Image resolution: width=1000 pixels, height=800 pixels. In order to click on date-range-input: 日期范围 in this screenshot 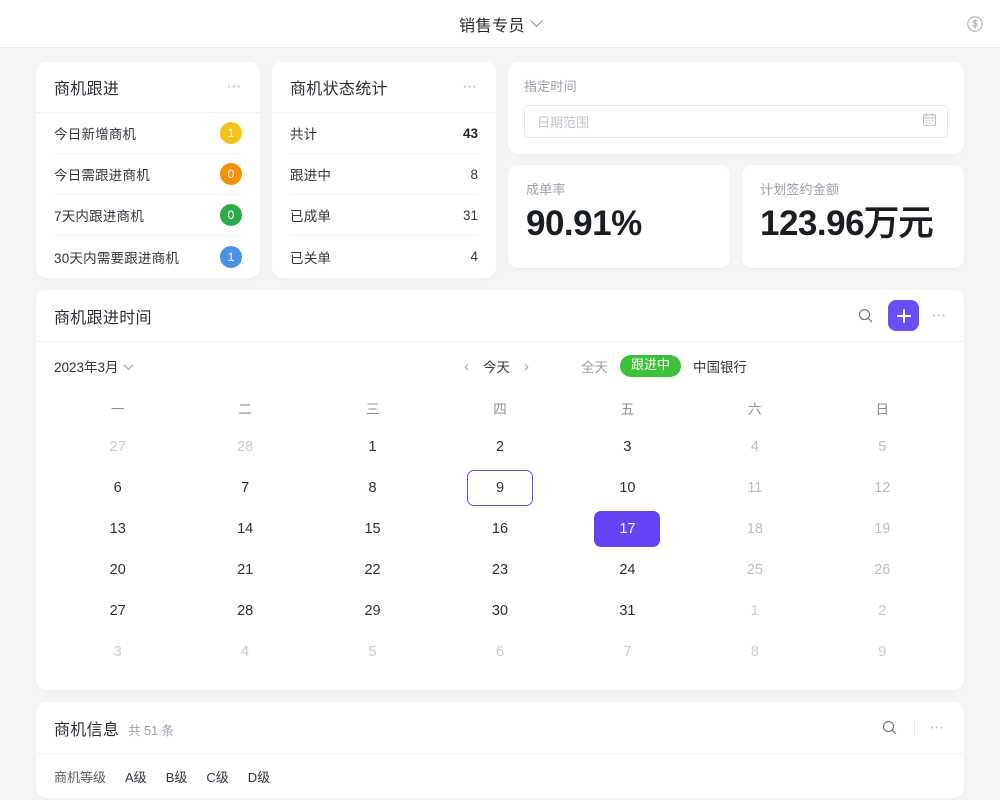, I will do `click(736, 121)`.